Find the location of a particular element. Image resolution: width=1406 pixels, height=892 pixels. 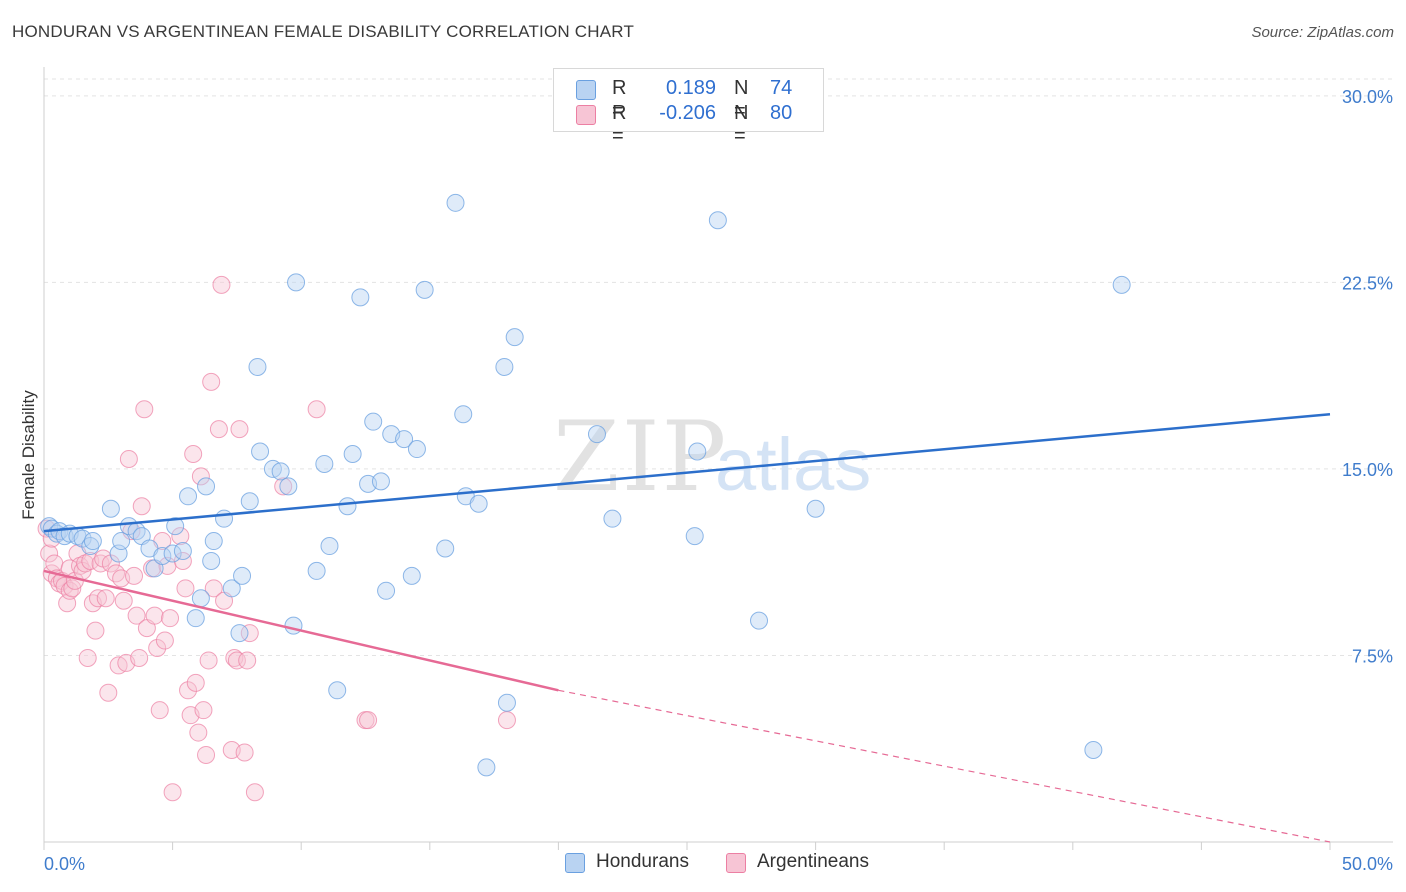

legend-swatch-argentineans is located at coordinates (586, 115).